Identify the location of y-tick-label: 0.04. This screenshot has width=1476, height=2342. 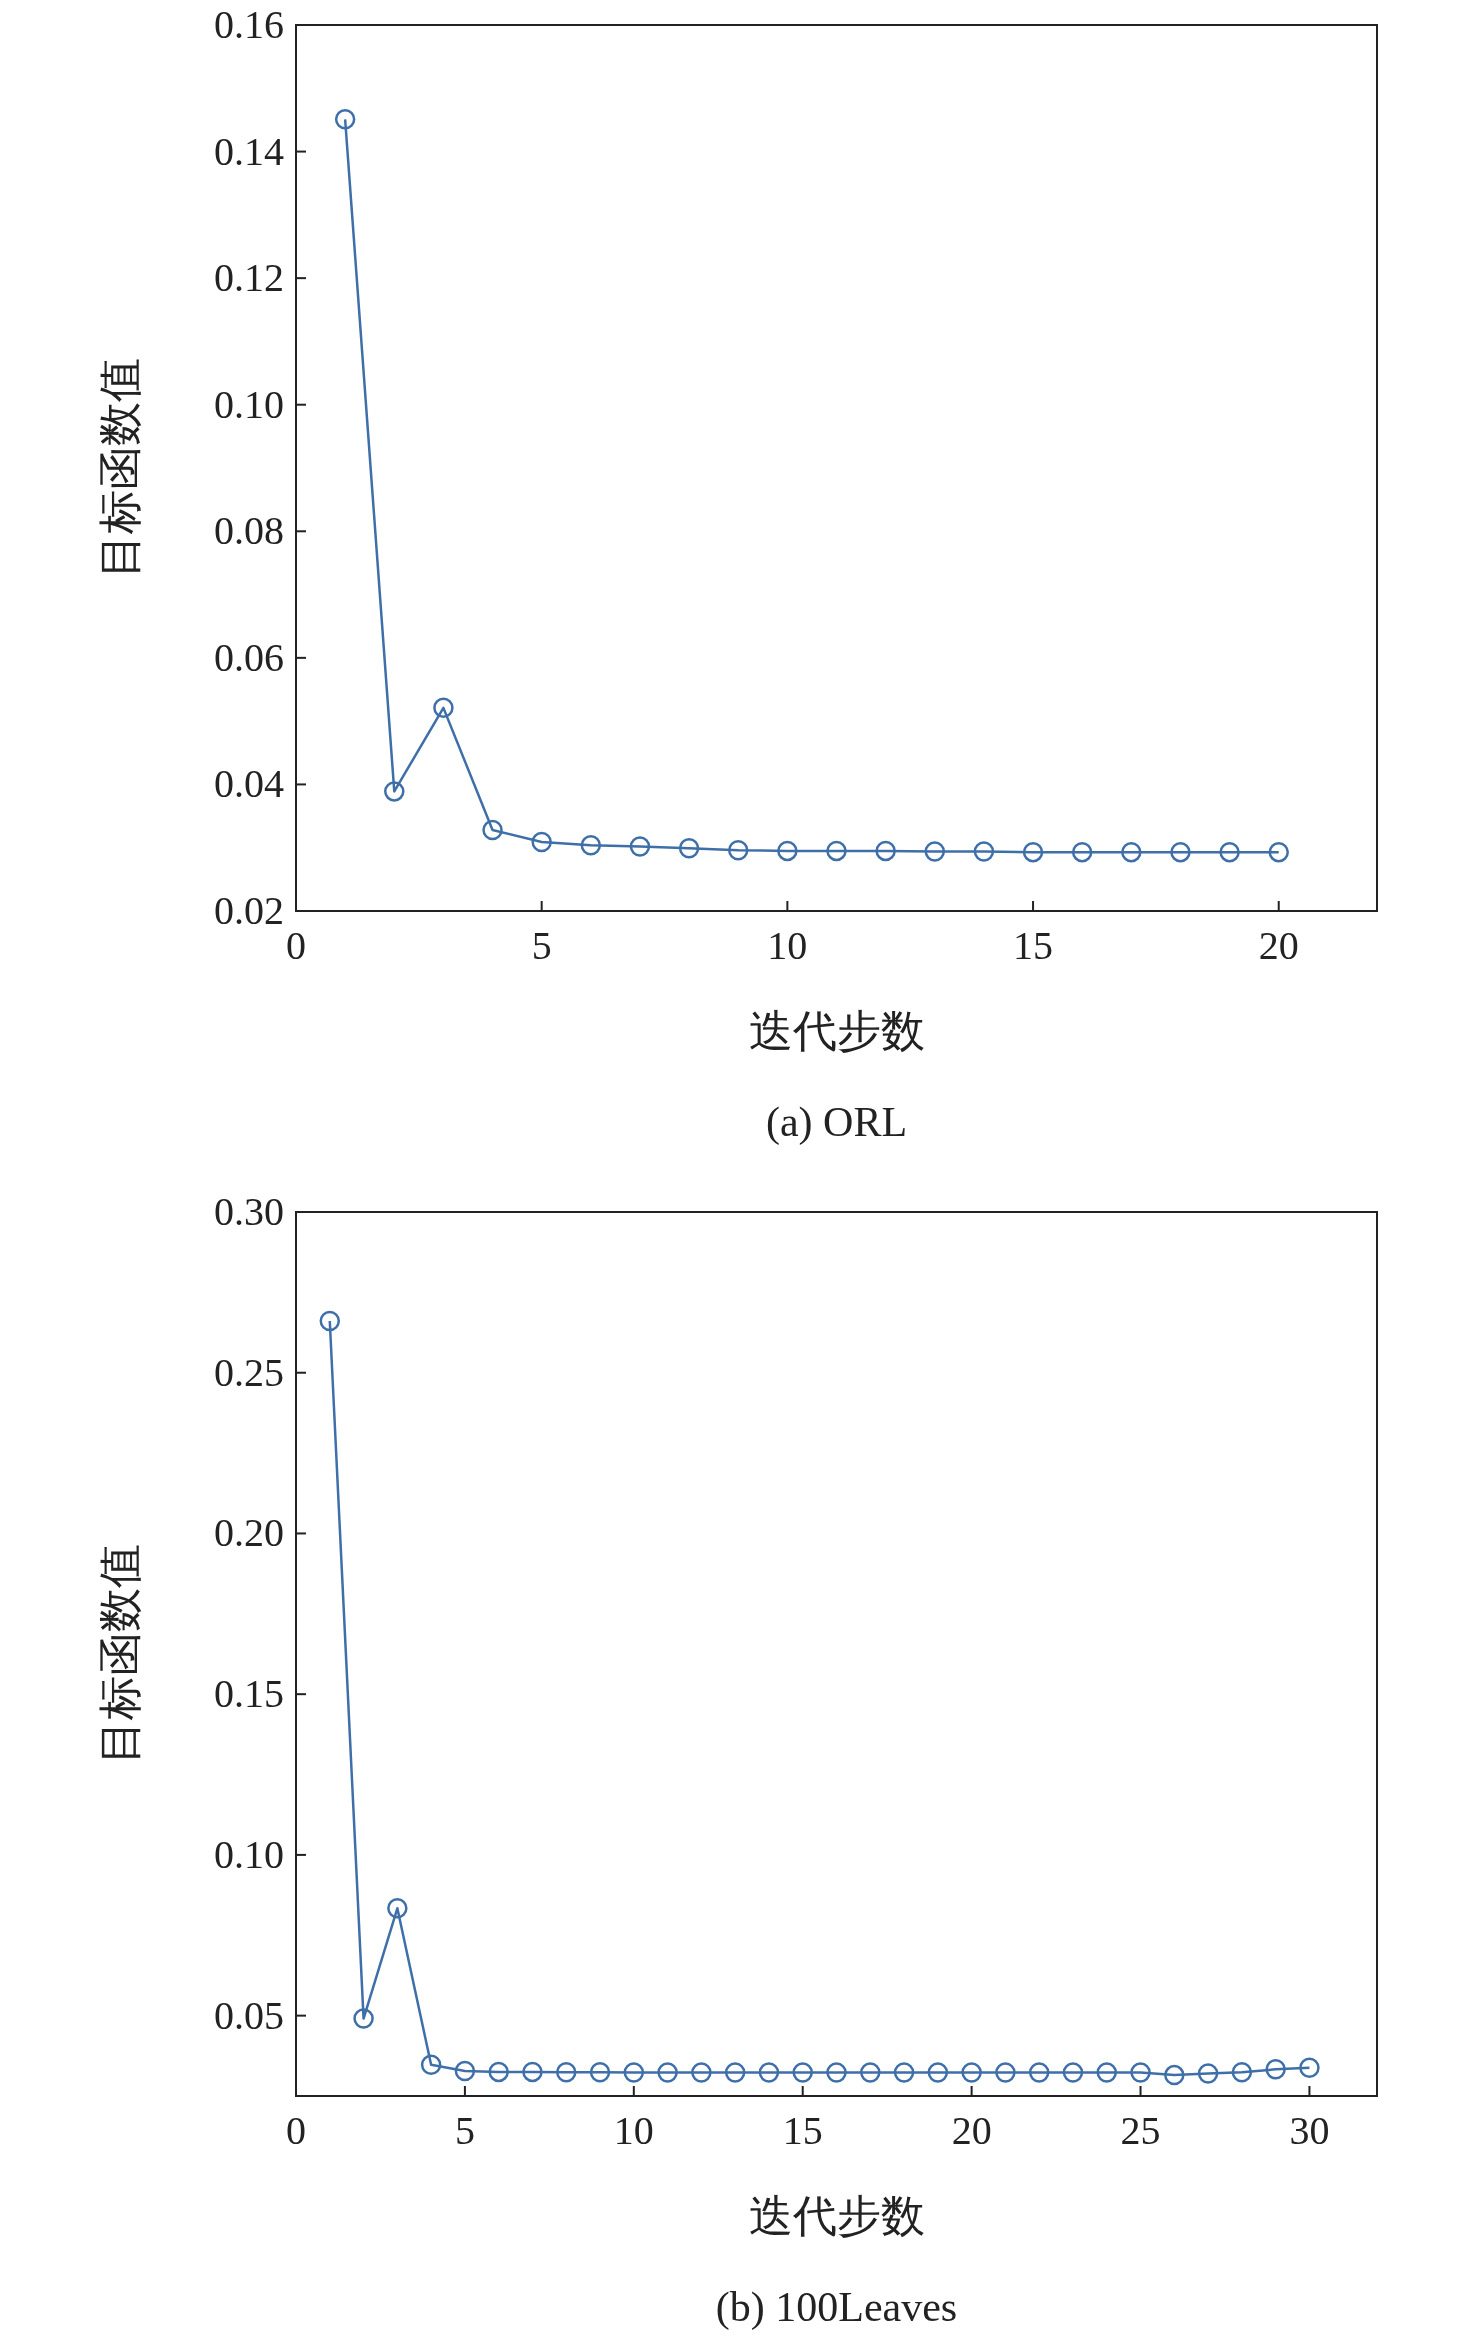
(249, 784).